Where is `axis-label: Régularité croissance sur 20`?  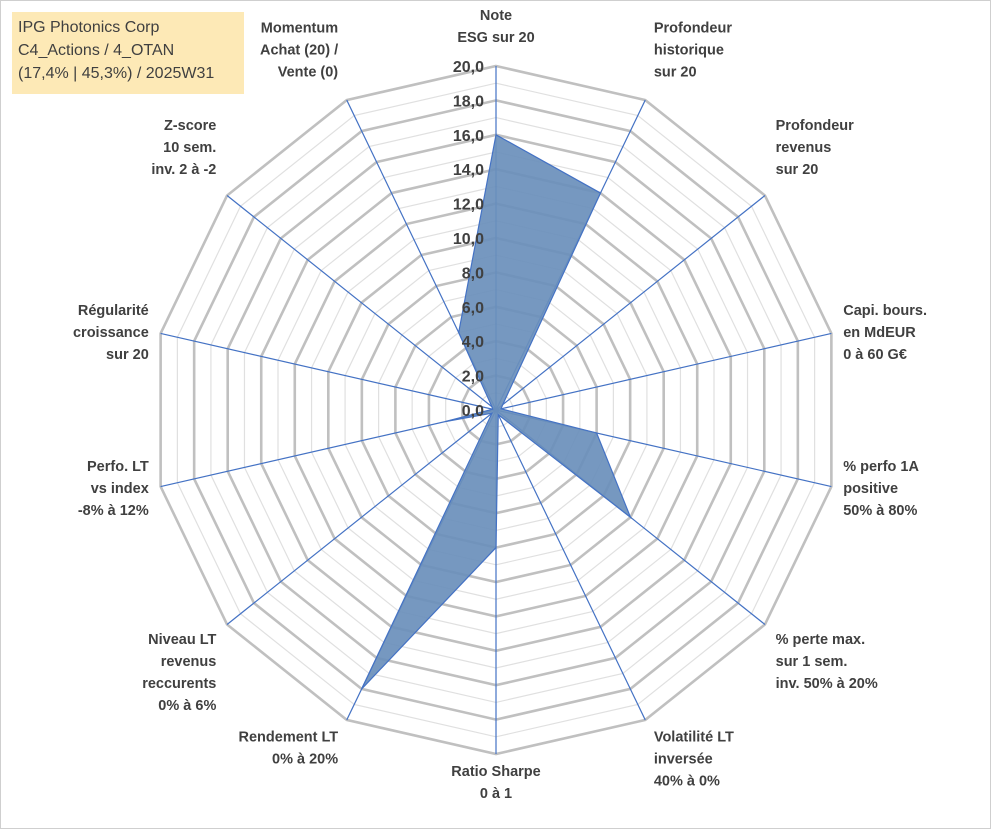
axis-label: Régularité croissance sur 20 is located at coordinates (111, 333).